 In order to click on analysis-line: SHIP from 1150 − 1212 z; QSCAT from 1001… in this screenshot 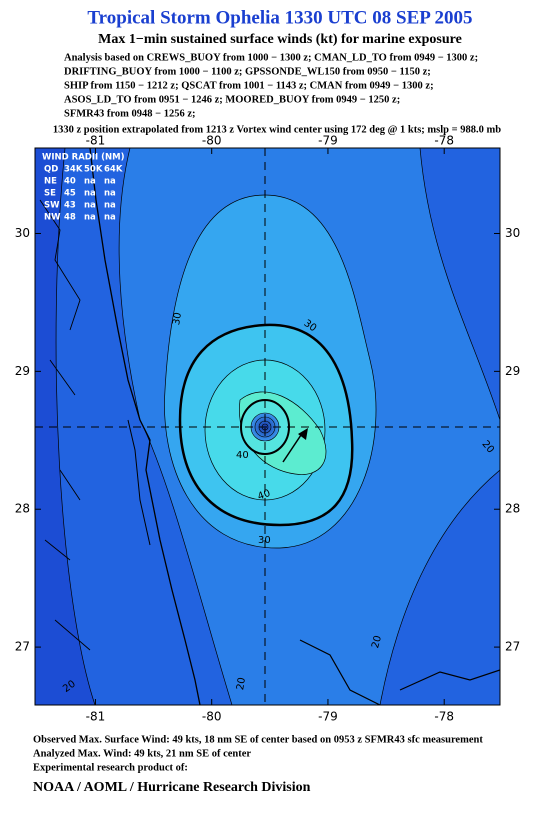, I will do `click(249, 85)`.